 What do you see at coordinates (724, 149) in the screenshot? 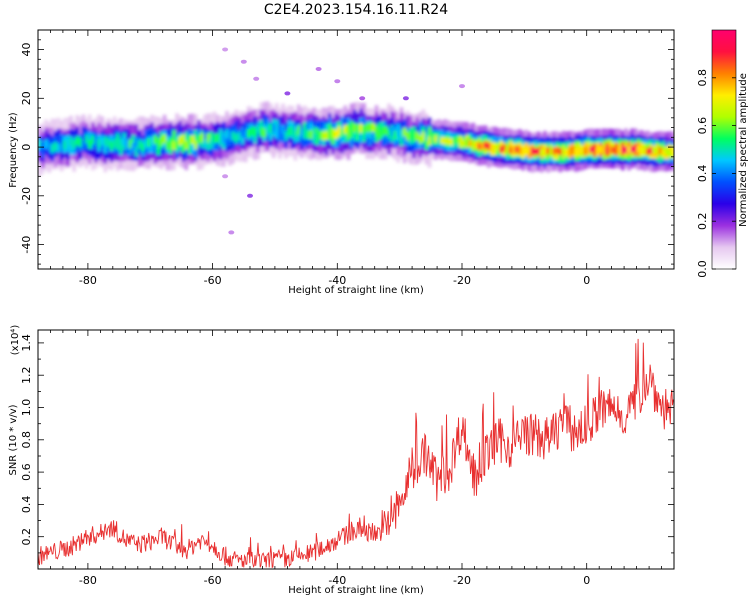
I see `colorbar-gradient` at bounding box center [724, 149].